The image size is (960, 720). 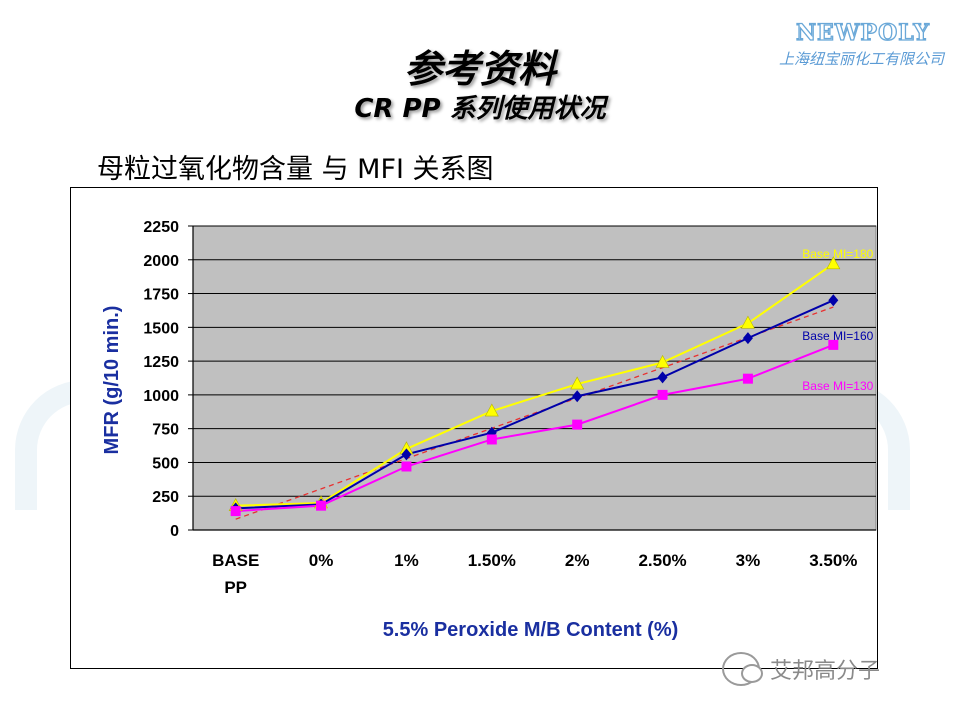 What do you see at coordinates (161, 362) in the screenshot?
I see `y-tick-label: 1250` at bounding box center [161, 362].